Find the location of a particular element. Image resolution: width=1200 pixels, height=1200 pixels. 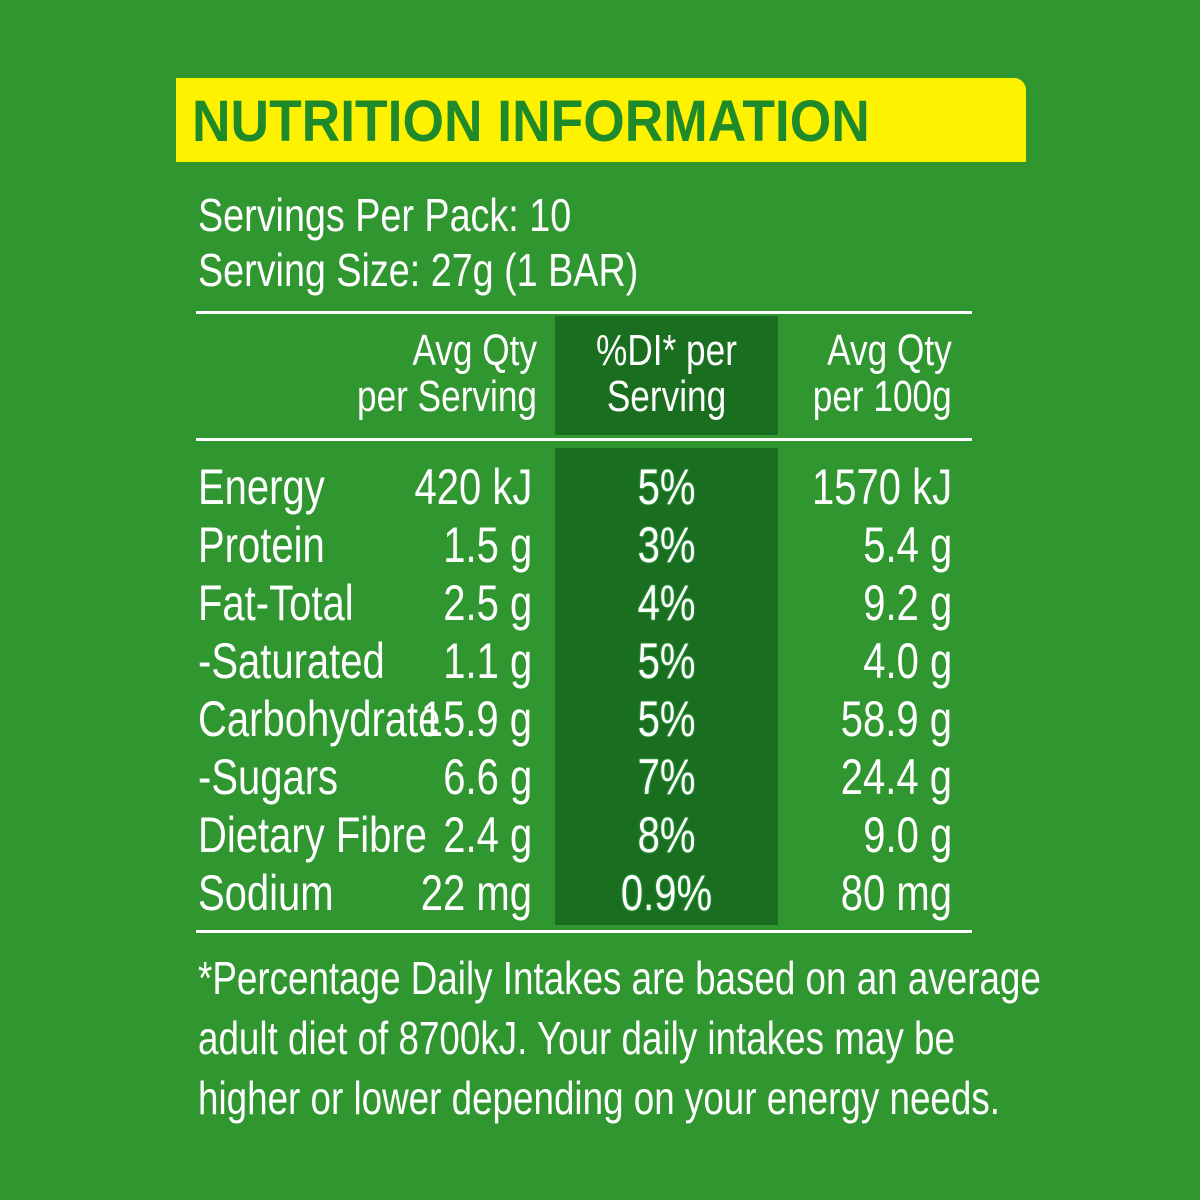

di-percent: 8% is located at coordinates (666, 835).